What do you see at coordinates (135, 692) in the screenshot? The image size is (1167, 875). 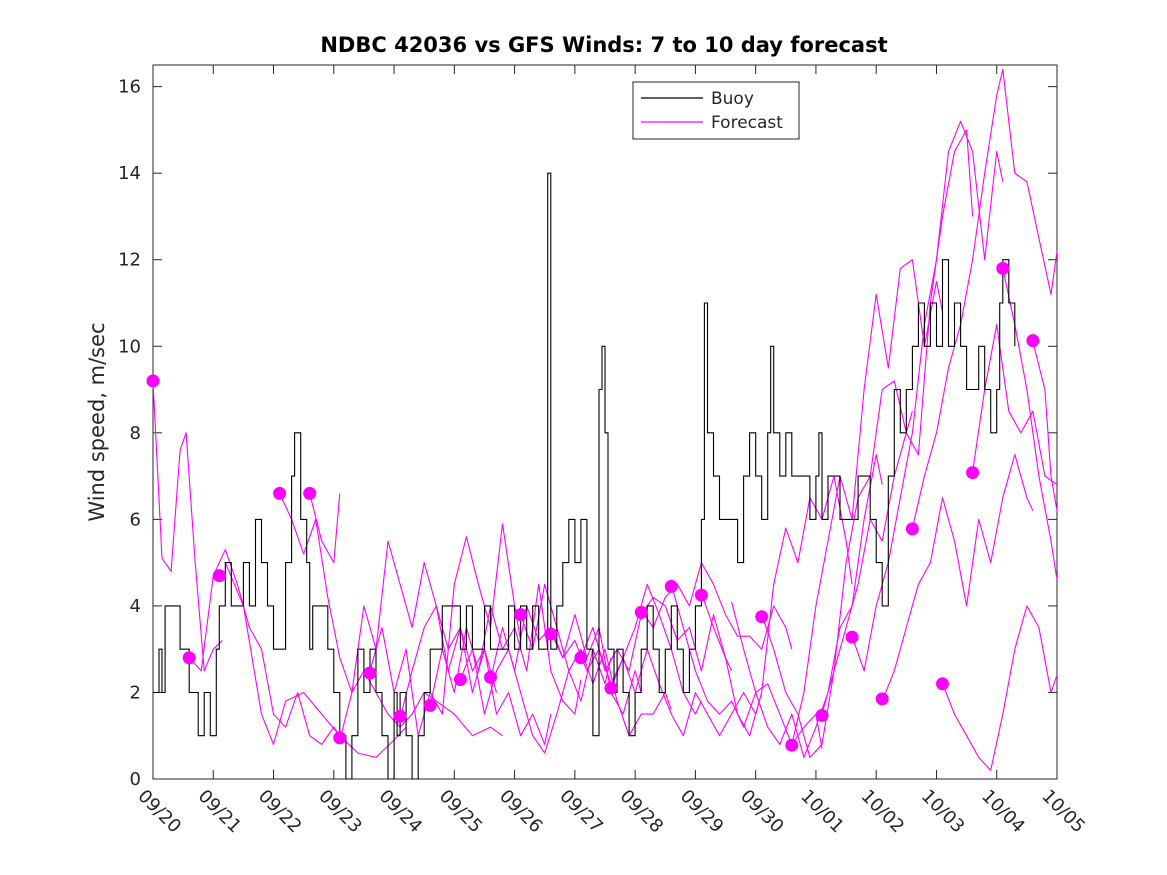 I see `y-tick-label: 2` at bounding box center [135, 692].